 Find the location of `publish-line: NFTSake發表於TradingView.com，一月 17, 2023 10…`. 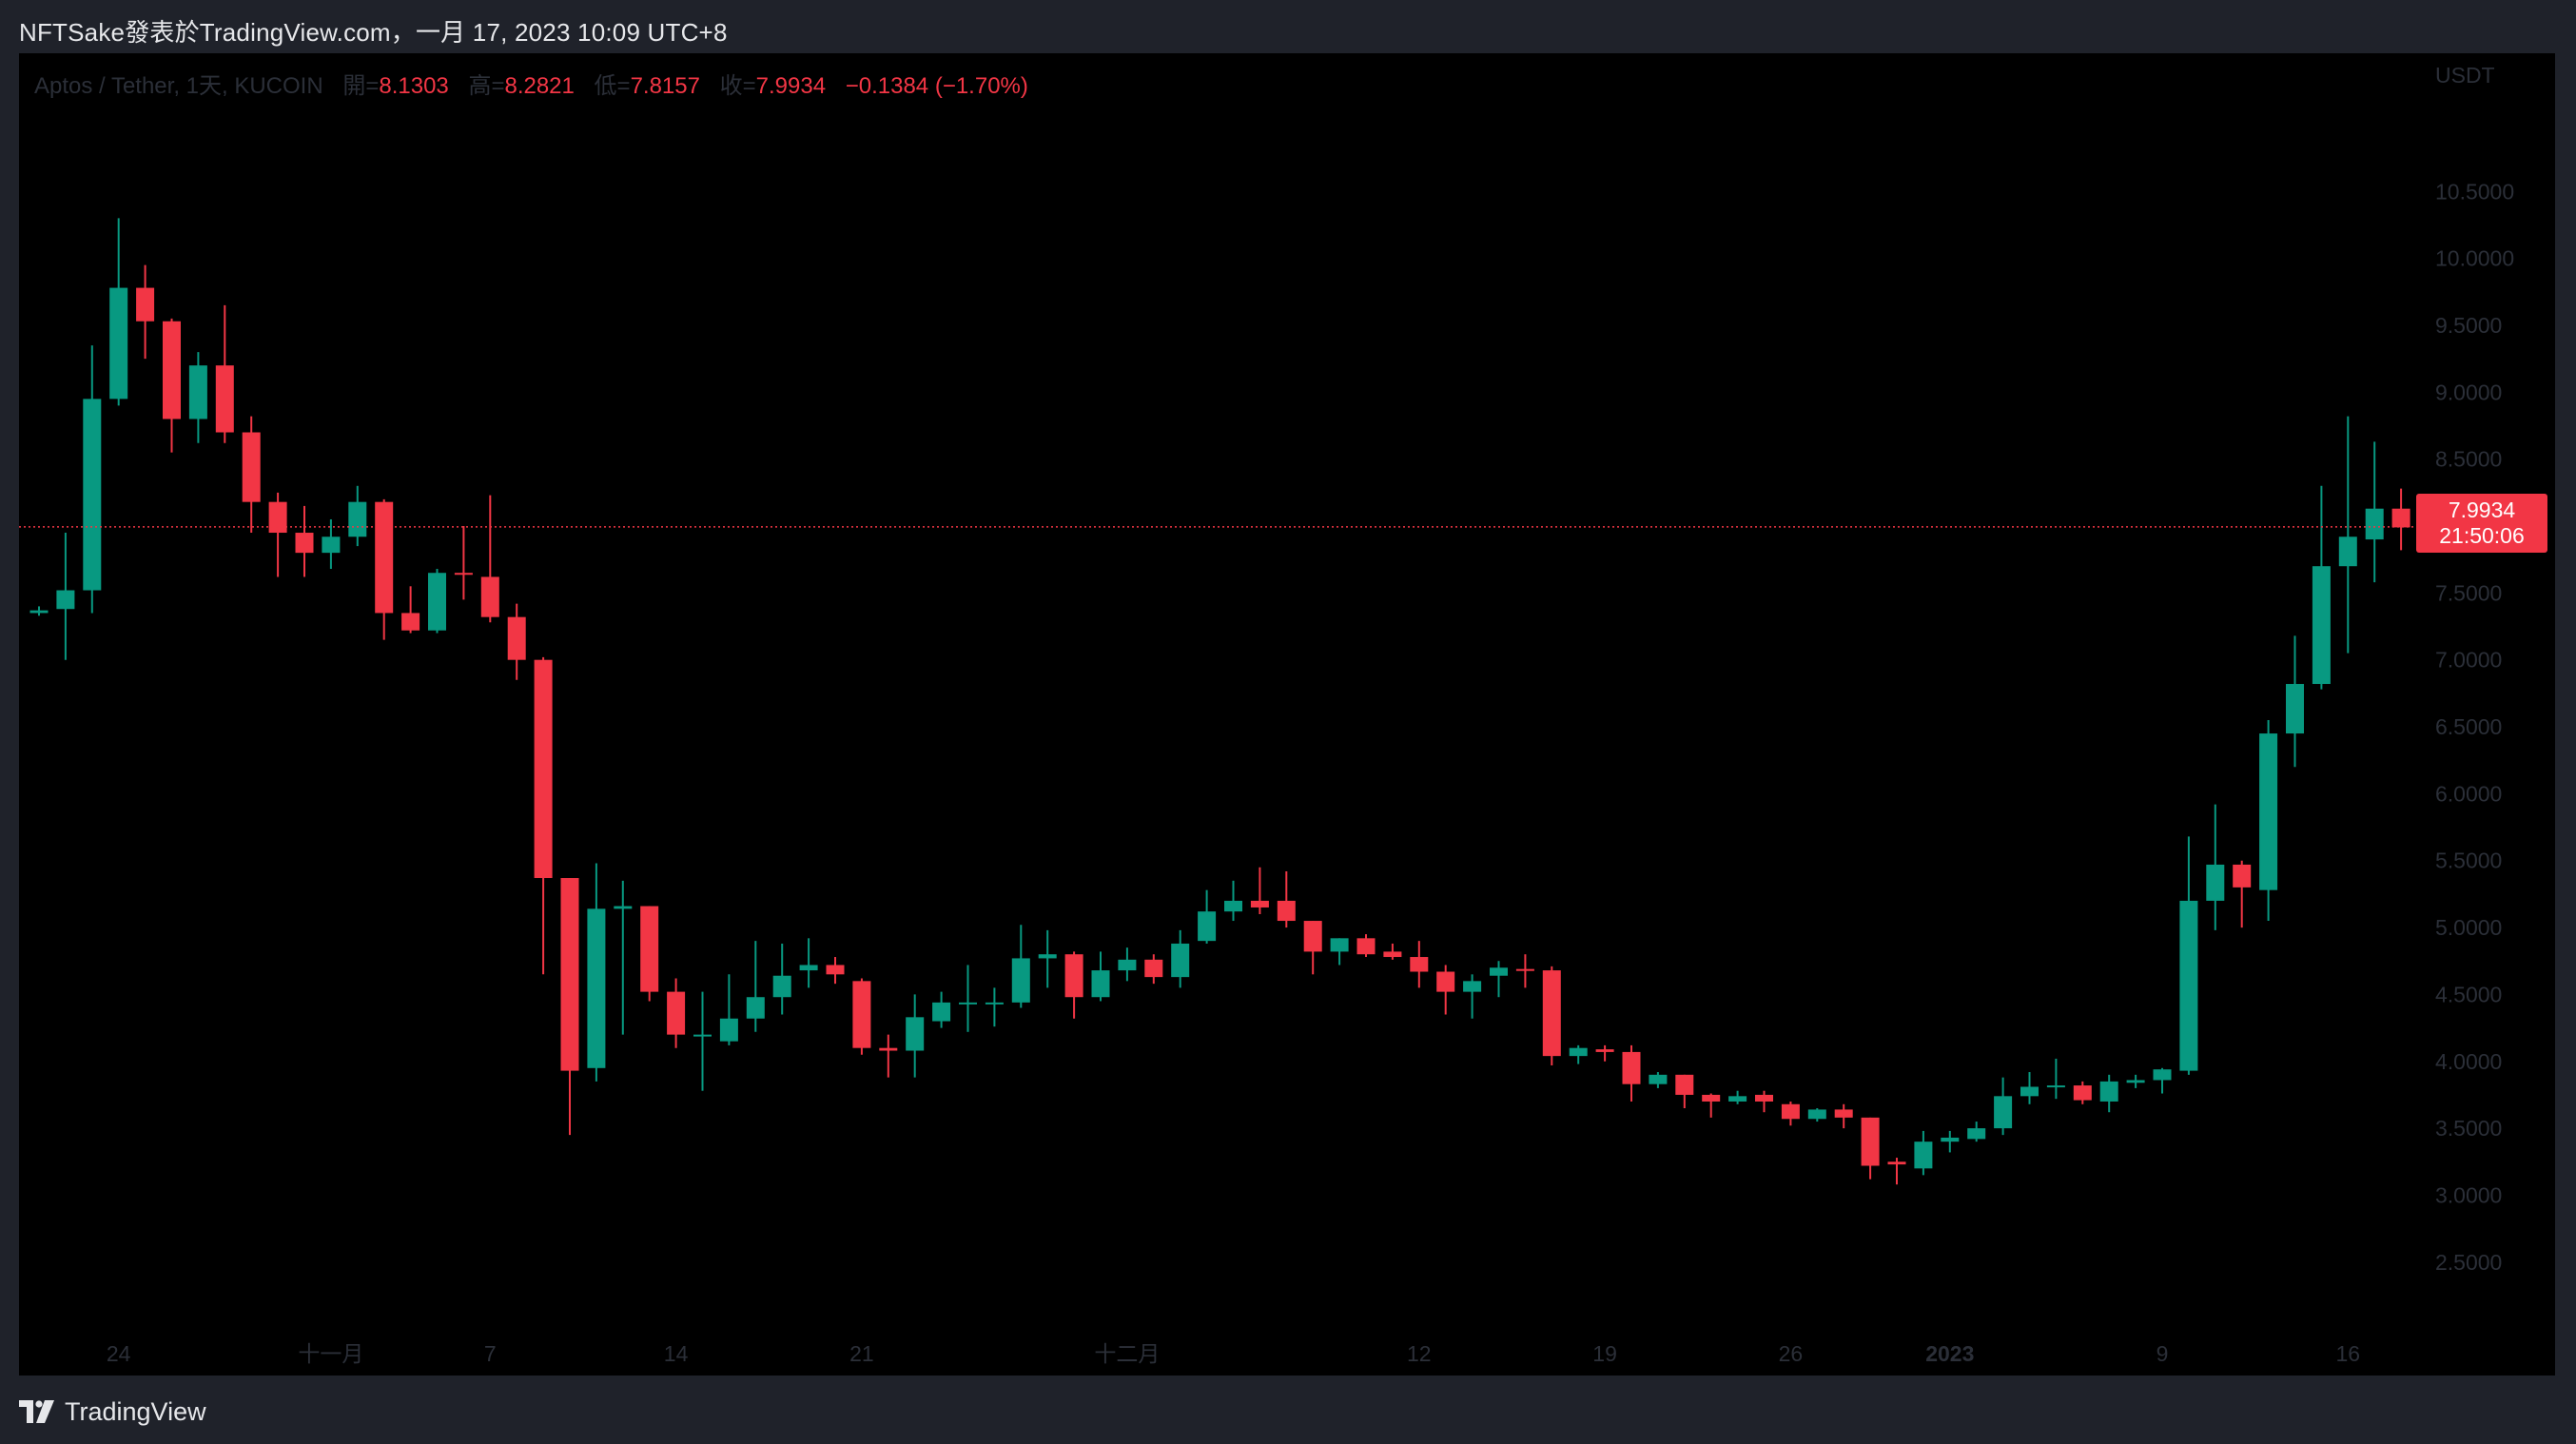

publish-line: NFTSake發表於TradingView.com，一月 17, 2023 10… is located at coordinates (374, 32).